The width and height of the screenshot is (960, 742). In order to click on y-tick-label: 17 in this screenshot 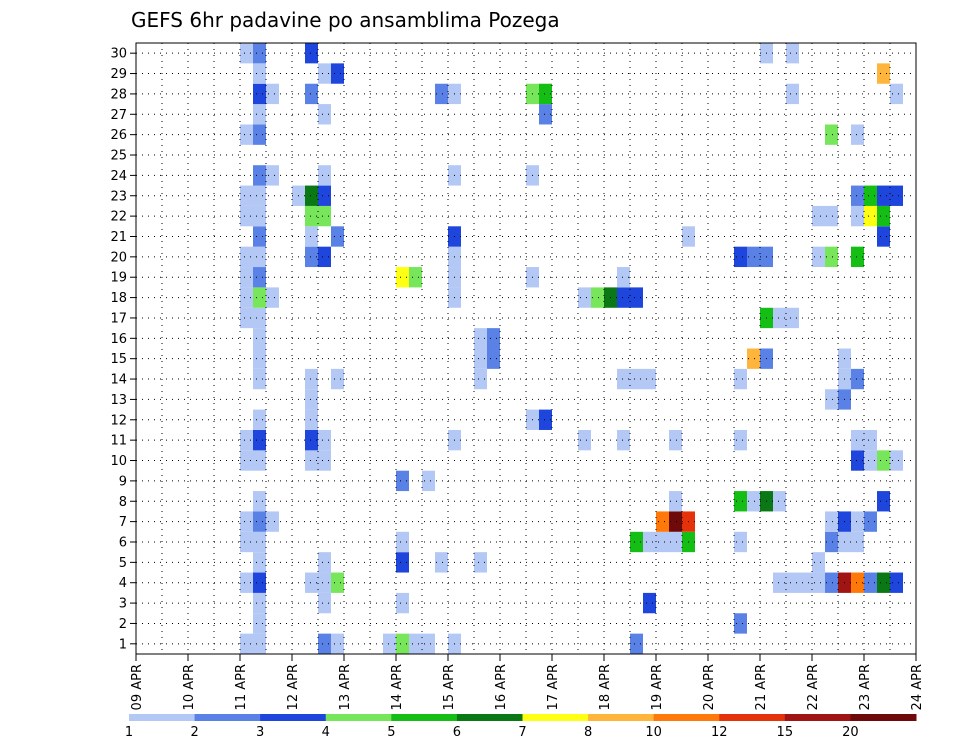, I will do `click(118, 318)`.